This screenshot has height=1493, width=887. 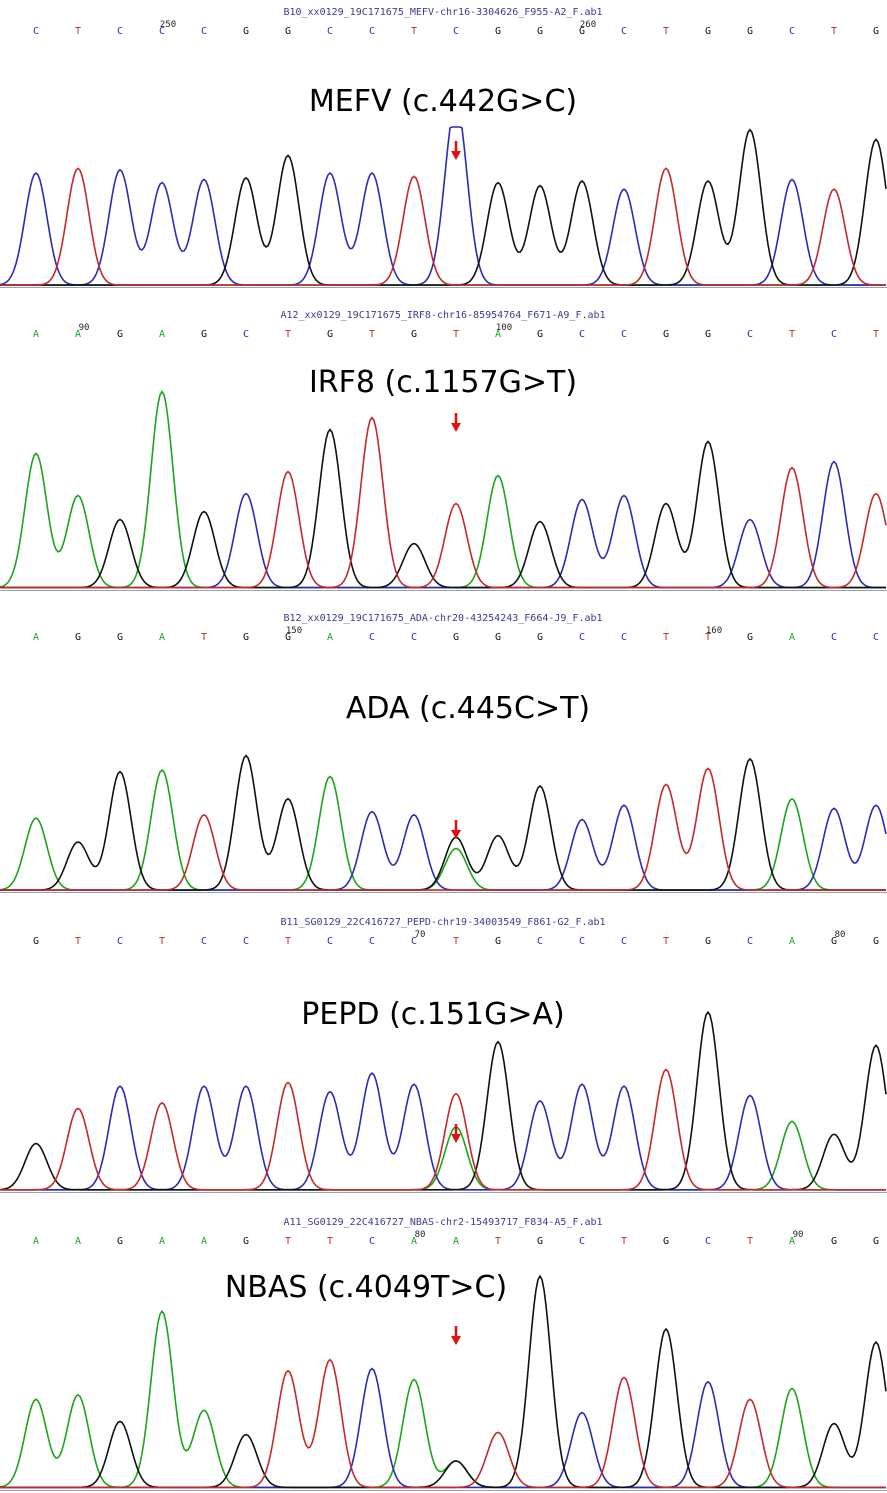 What do you see at coordinates (366, 1287) in the screenshot?
I see `panel-title: NBAS (c.4049T>C)` at bounding box center [366, 1287].